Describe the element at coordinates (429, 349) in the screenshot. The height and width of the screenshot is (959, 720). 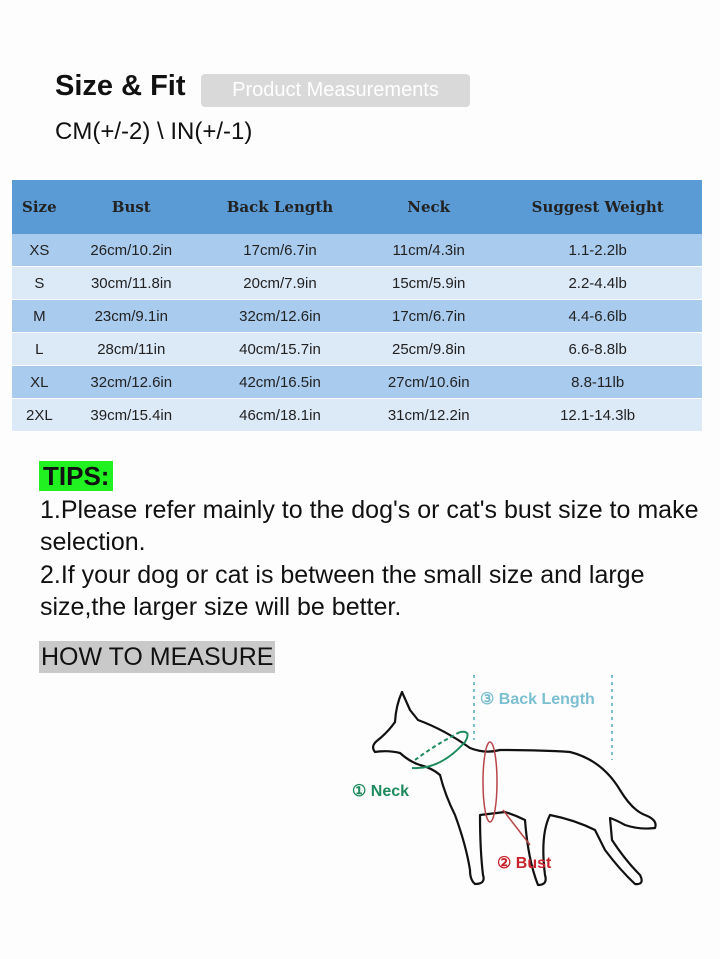
I see `table-cell: 25cm/9.8in` at that location.